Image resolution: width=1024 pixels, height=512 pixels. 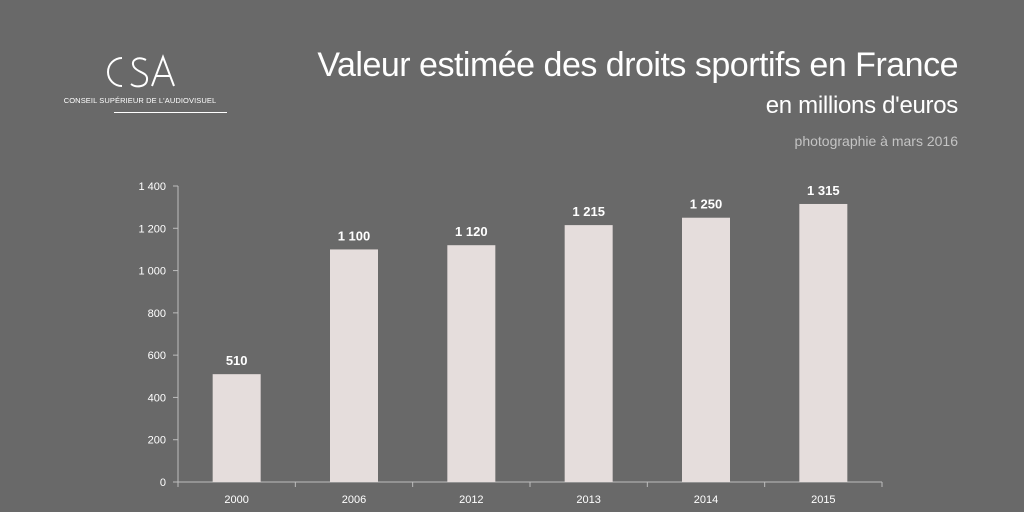 I want to click on y-tick-label: 0, so click(x=163, y=483).